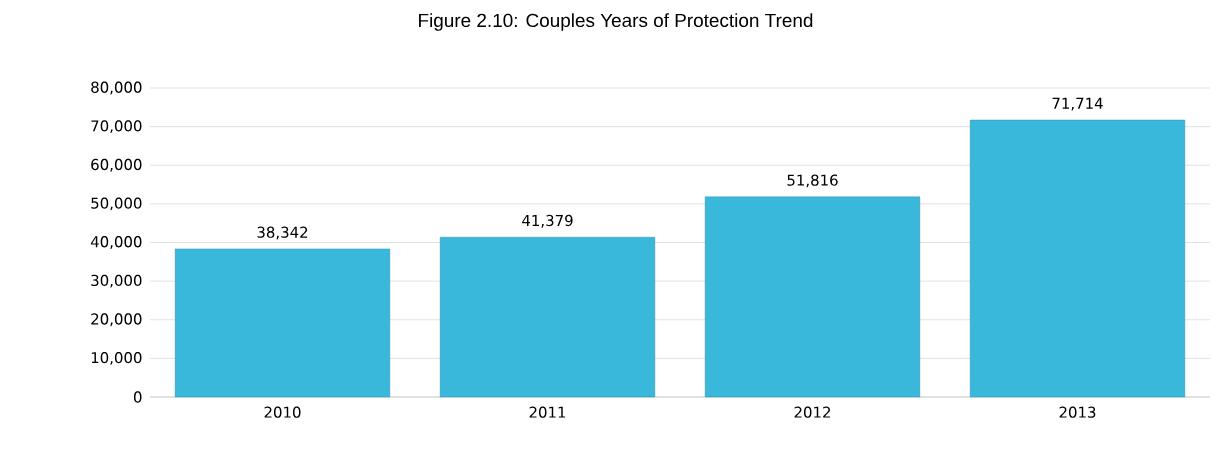 The width and height of the screenshot is (1231, 457). What do you see at coordinates (547, 412) in the screenshot?
I see `x-tick-label: 2011` at bounding box center [547, 412].